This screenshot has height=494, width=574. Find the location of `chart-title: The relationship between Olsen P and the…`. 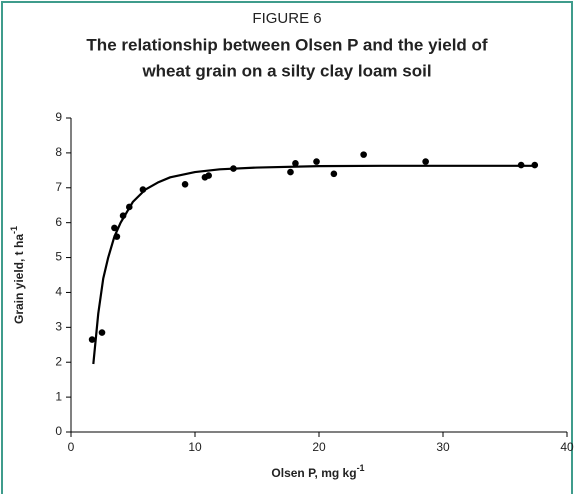

chart-title: The relationship between Olsen P and the… is located at coordinates (286, 44).